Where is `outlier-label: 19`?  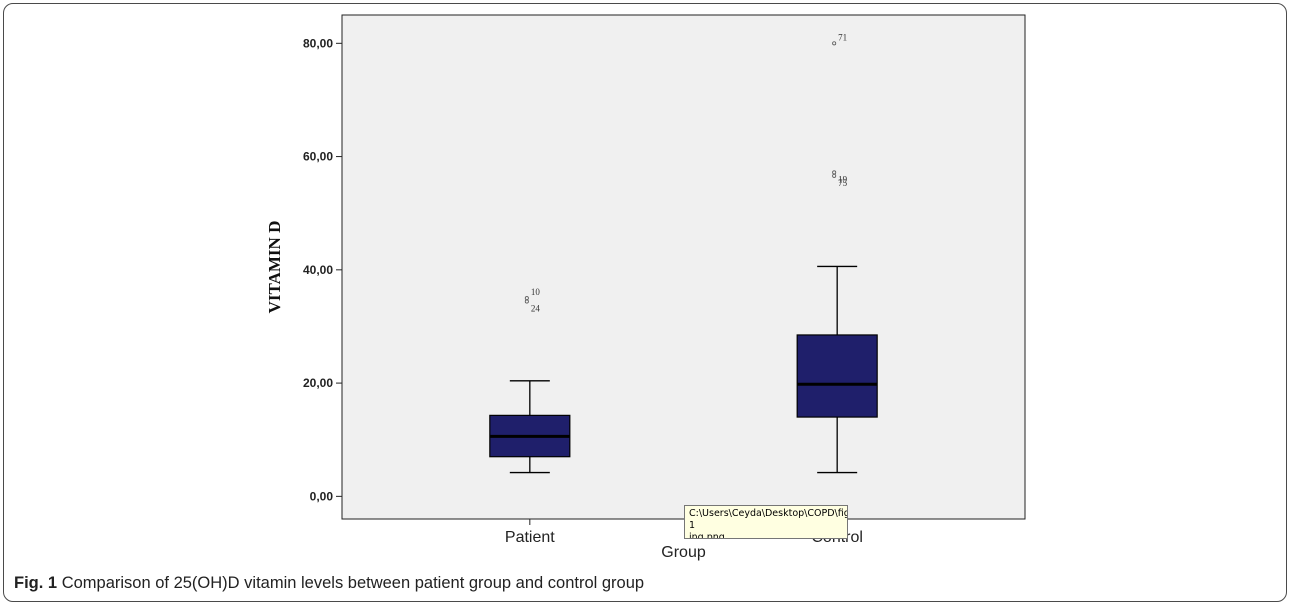
outlier-label: 19 is located at coordinates (843, 179).